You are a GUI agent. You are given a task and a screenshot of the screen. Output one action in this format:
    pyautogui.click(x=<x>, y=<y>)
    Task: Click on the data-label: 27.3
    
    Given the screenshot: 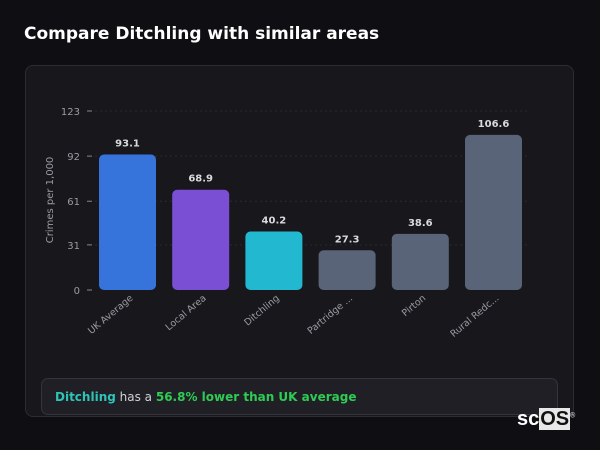 What is the action you would take?
    pyautogui.click(x=347, y=239)
    